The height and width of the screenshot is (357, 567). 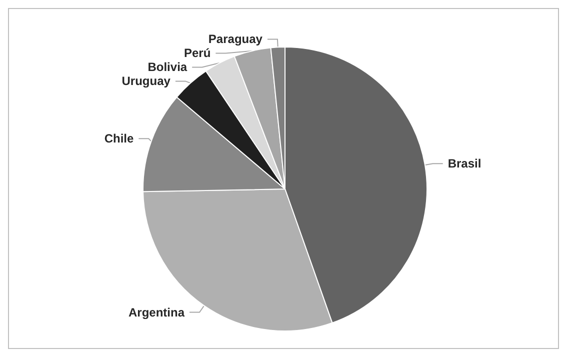 What do you see at coordinates (235, 39) in the screenshot?
I see `slice-label: Paraguay` at bounding box center [235, 39].